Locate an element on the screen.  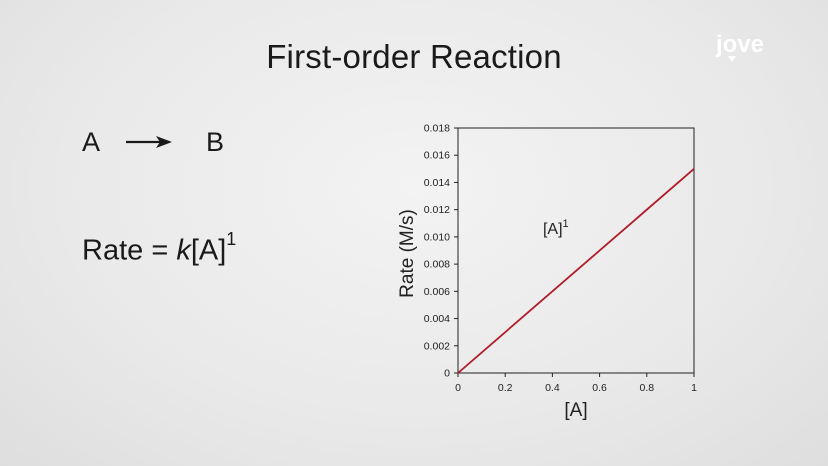
line-annotation: [A]1 is located at coordinates (556, 228).